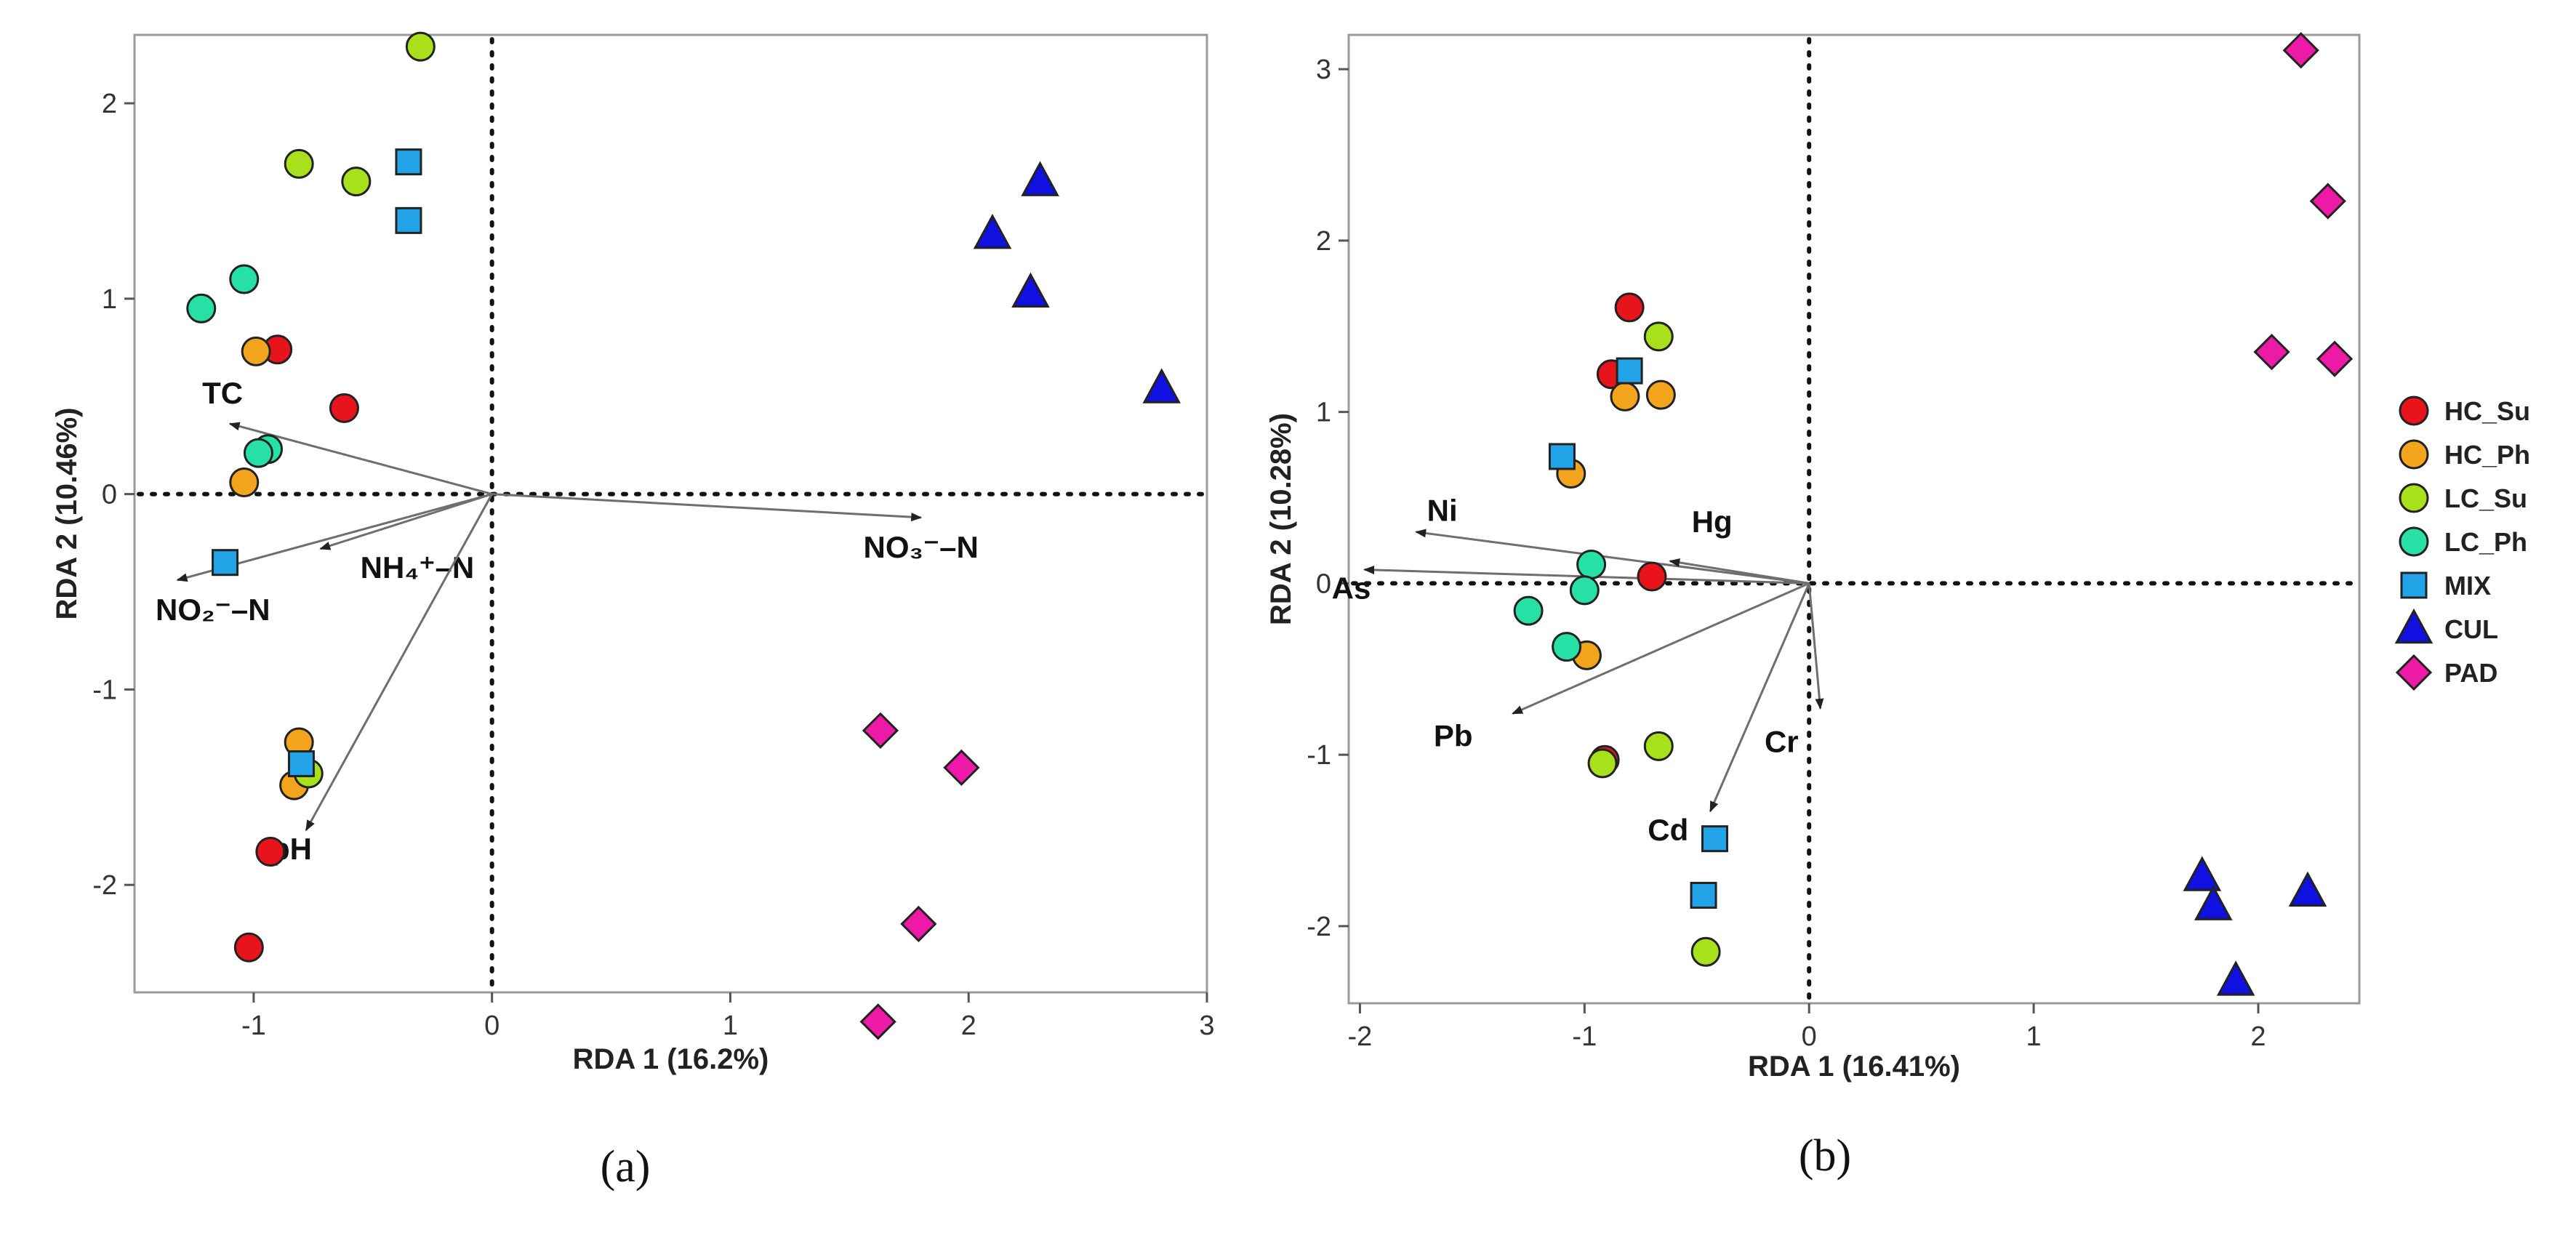 The width and height of the screenshot is (2576, 1241). Describe the element at coordinates (1351, 588) in the screenshot. I see `vector-label: As` at that location.